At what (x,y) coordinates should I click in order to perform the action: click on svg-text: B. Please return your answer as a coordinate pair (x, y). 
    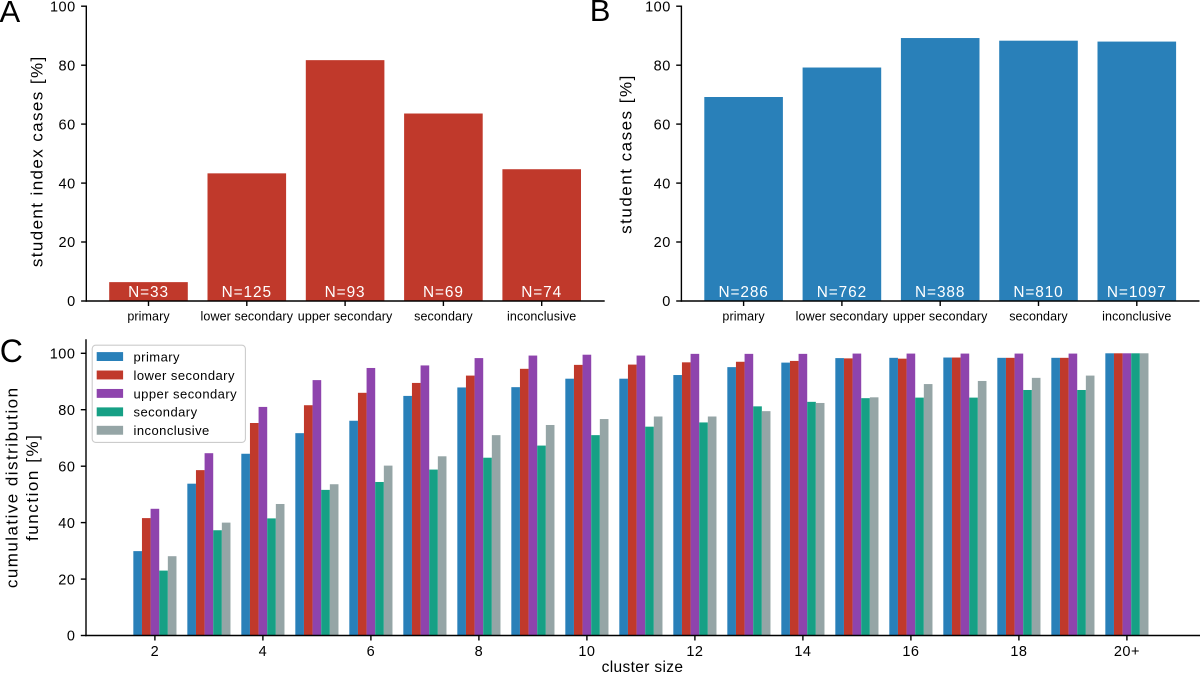
    Looking at the image, I should click on (600, 14).